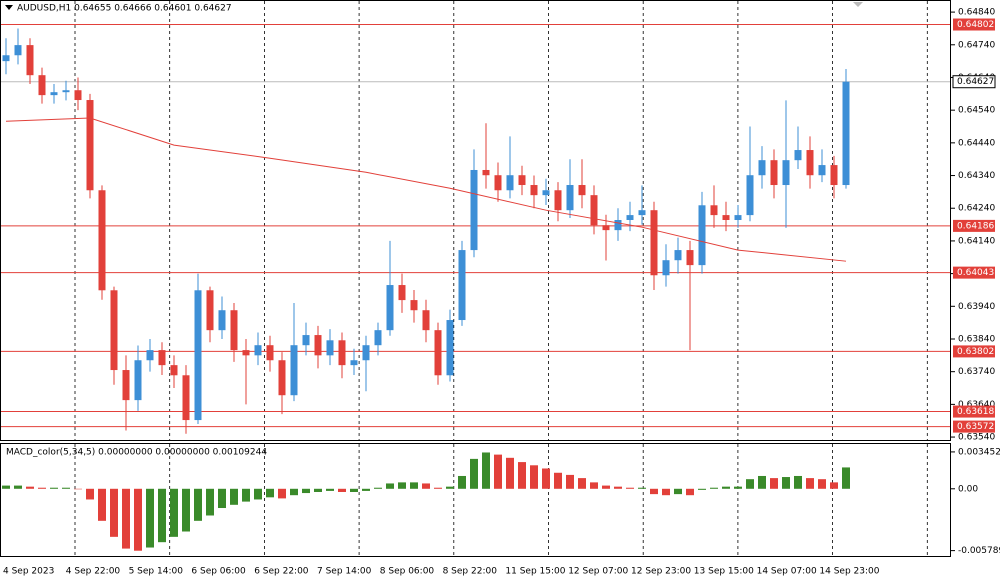  What do you see at coordinates (787, 572) in the screenshot?
I see `x-tick-label: 14 Sep 07:00` at bounding box center [787, 572].